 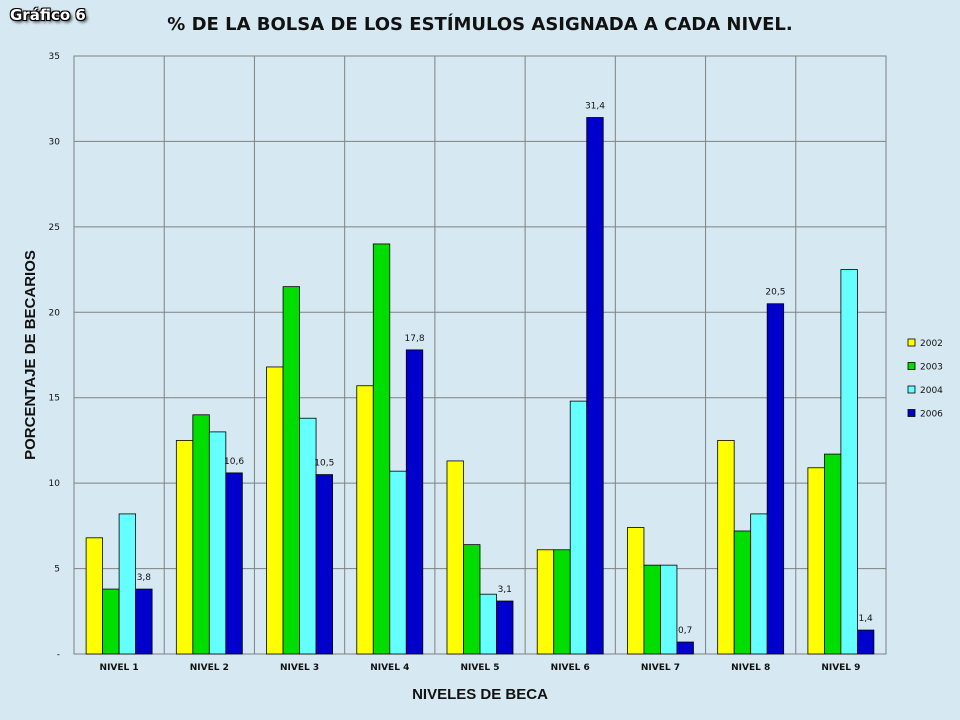 I want to click on legend-label: 2006, so click(x=931, y=415).